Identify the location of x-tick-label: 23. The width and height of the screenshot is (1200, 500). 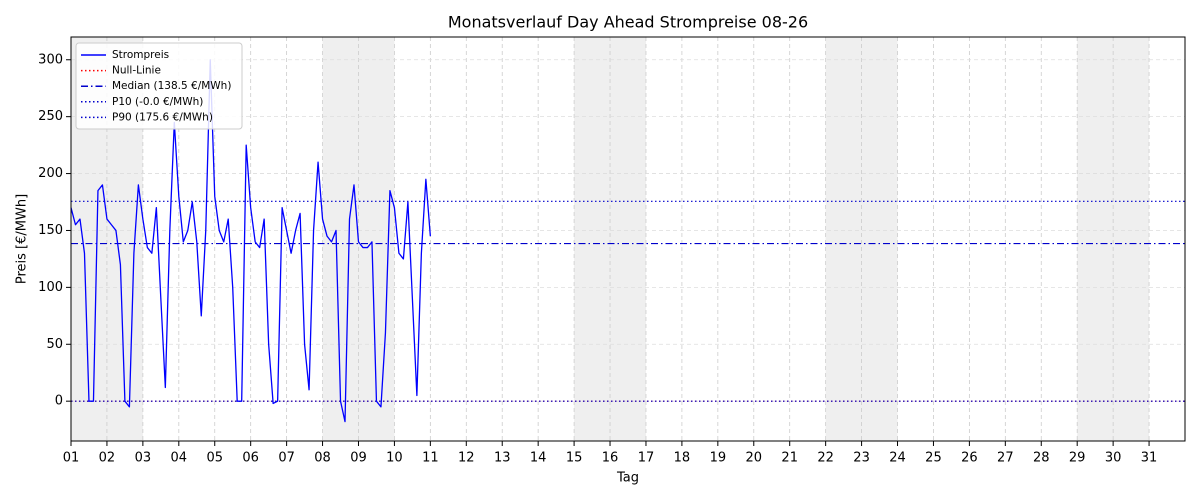
(861, 458).